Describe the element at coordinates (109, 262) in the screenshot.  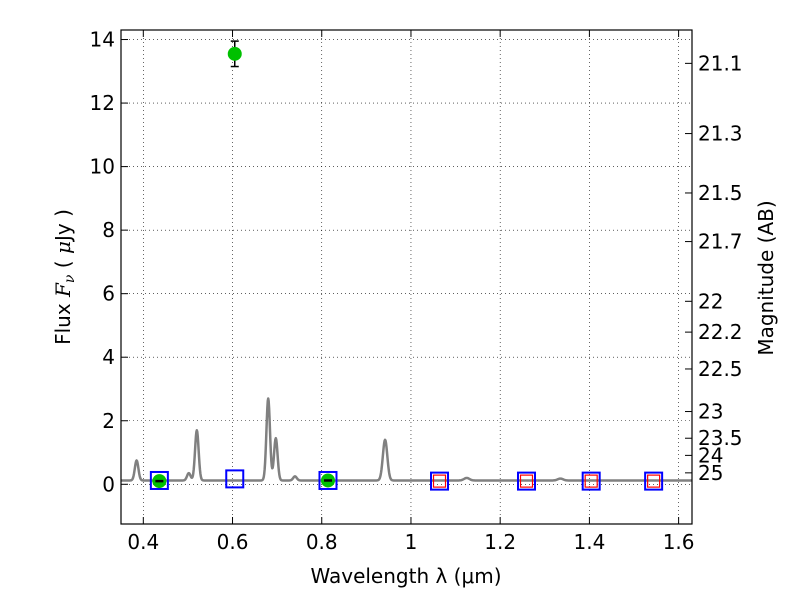
I see `y-axis: 0 2 4 6 8 10 12 14` at that location.